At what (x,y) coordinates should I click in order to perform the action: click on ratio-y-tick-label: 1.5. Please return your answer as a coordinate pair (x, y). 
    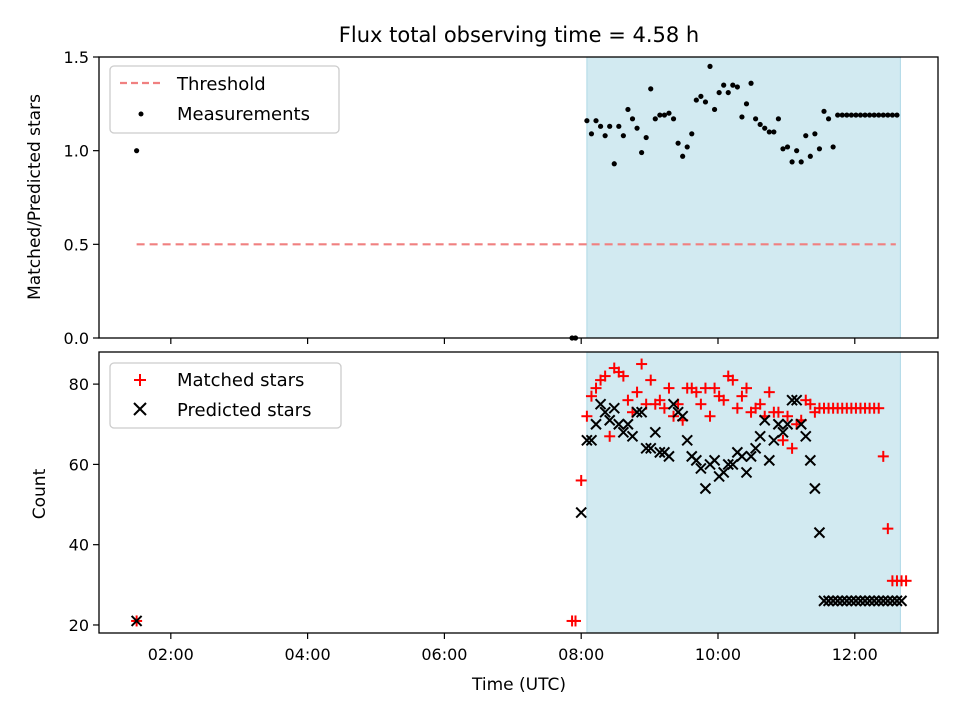
    Looking at the image, I should click on (76, 57).